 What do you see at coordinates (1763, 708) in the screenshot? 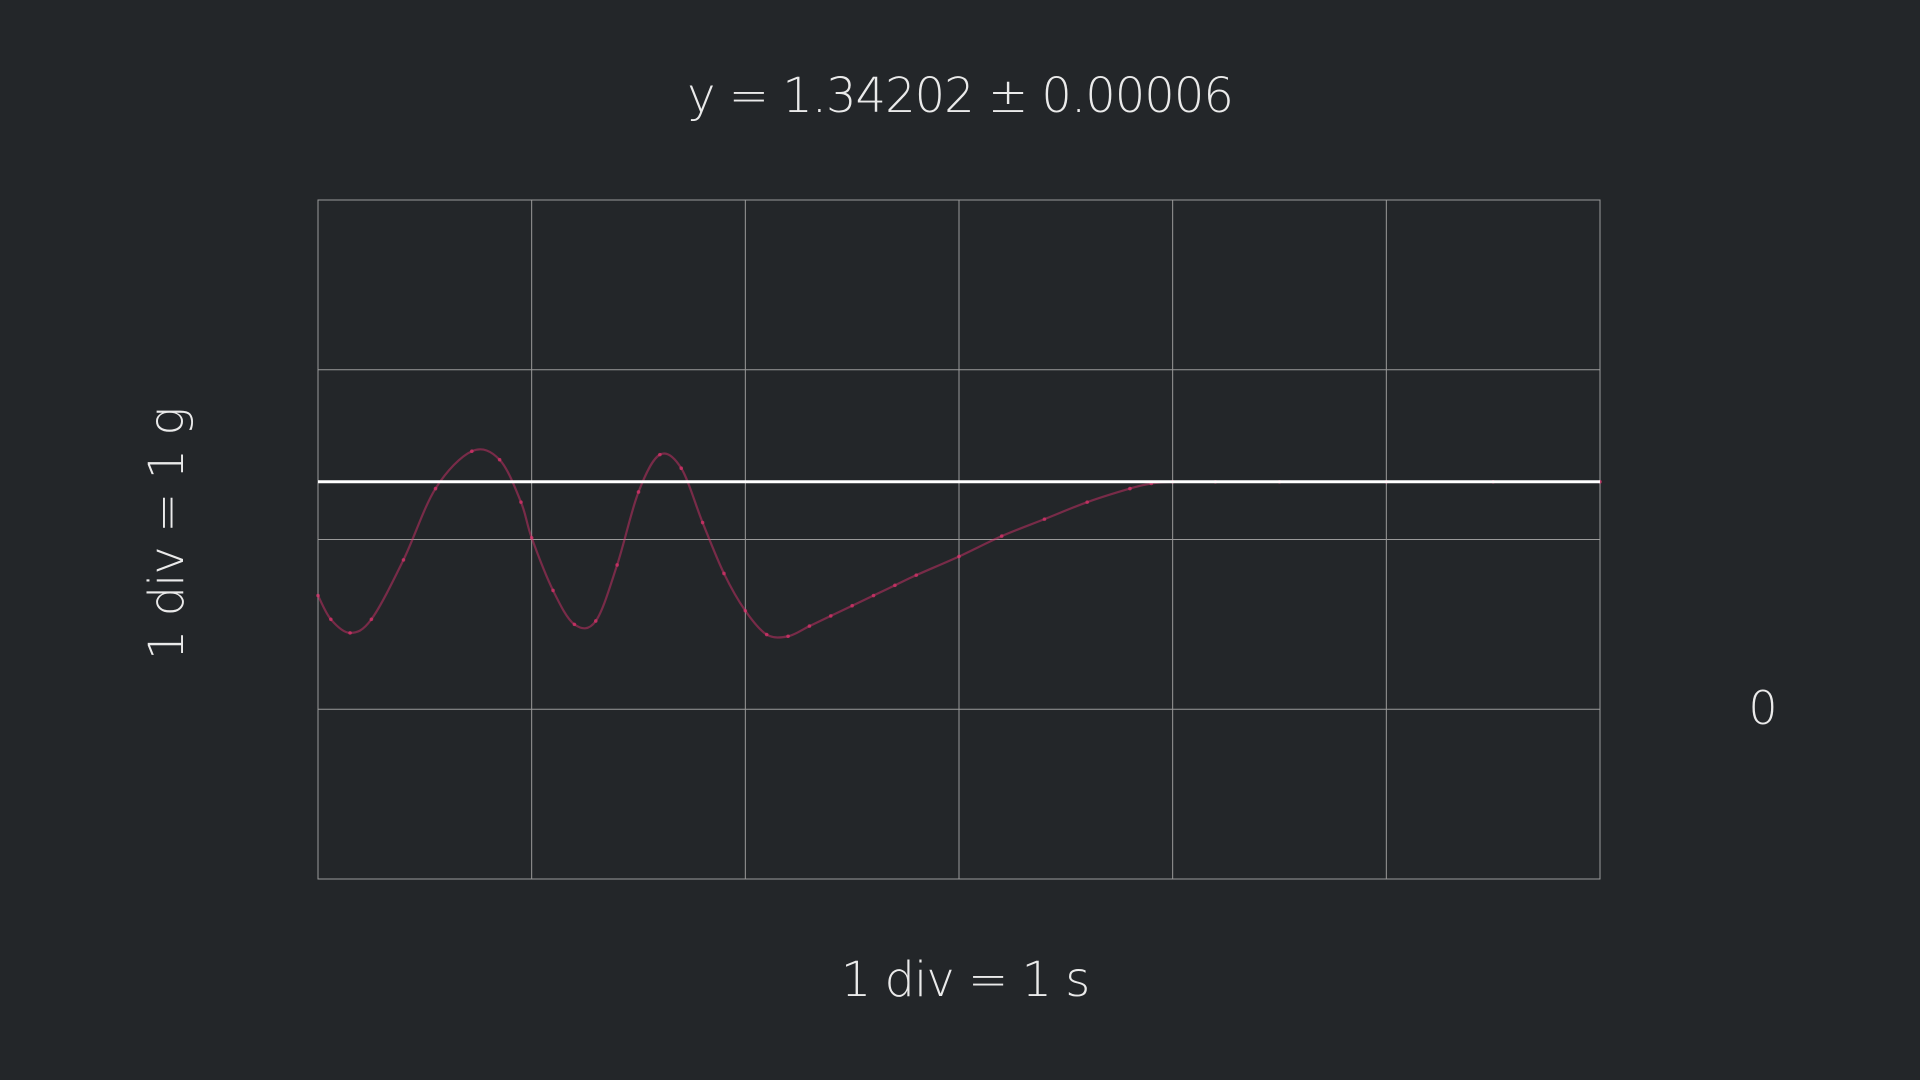
I see `zero-readout: 0` at bounding box center [1763, 708].